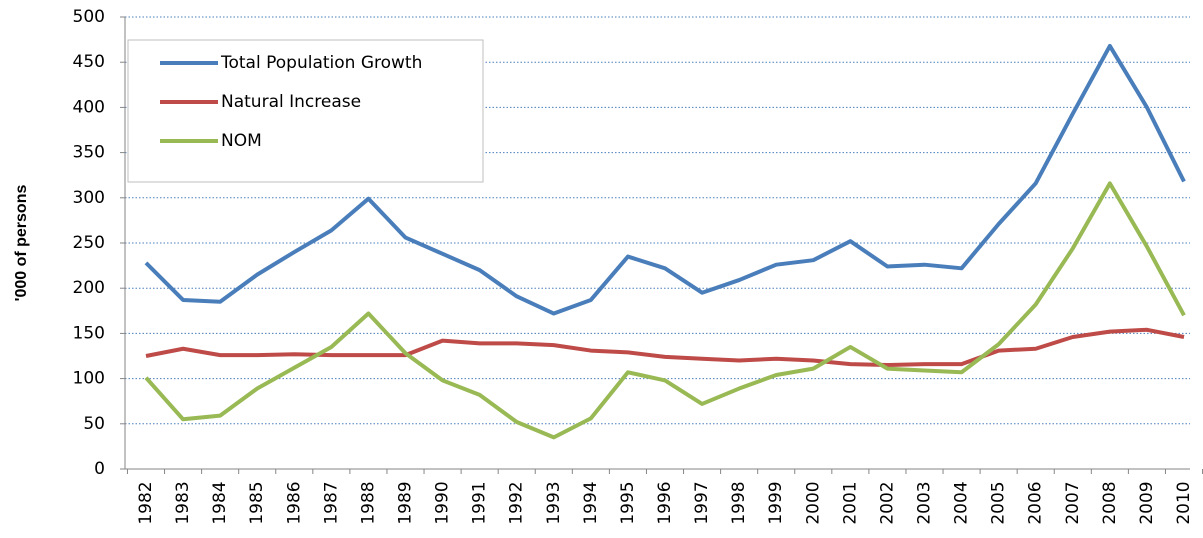  What do you see at coordinates (220, 502) in the screenshot?
I see `x-tick-label: 1984` at bounding box center [220, 502].